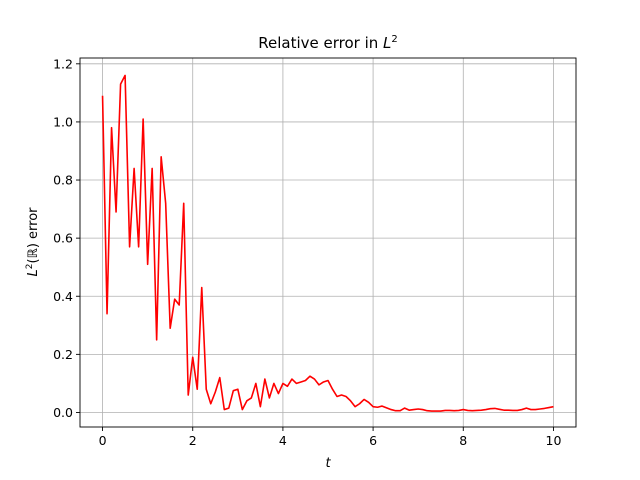 The width and height of the screenshot is (640, 480). What do you see at coordinates (63, 180) in the screenshot?
I see `y-tick-label: 0.8` at bounding box center [63, 180].